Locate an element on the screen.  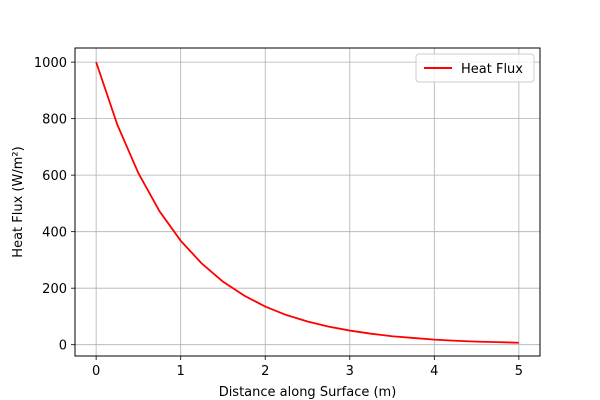
y-tick-label: 0 is located at coordinates (63, 346).